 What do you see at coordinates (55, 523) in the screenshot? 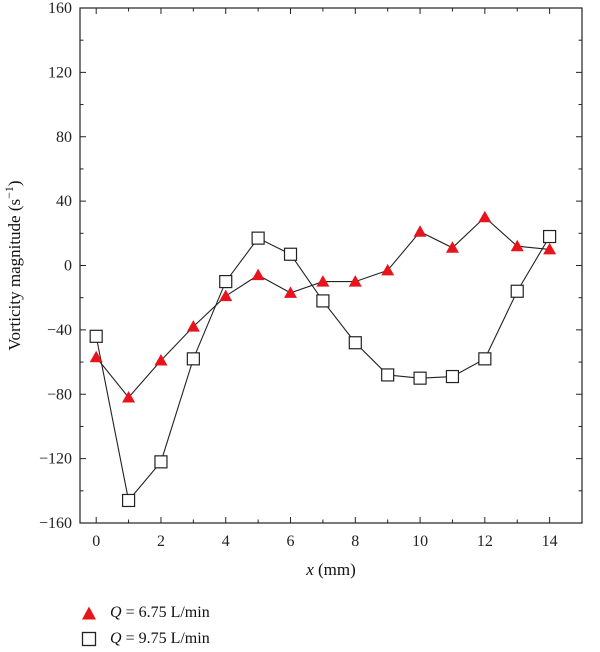
I see `y-tick-label: −160` at bounding box center [55, 523].